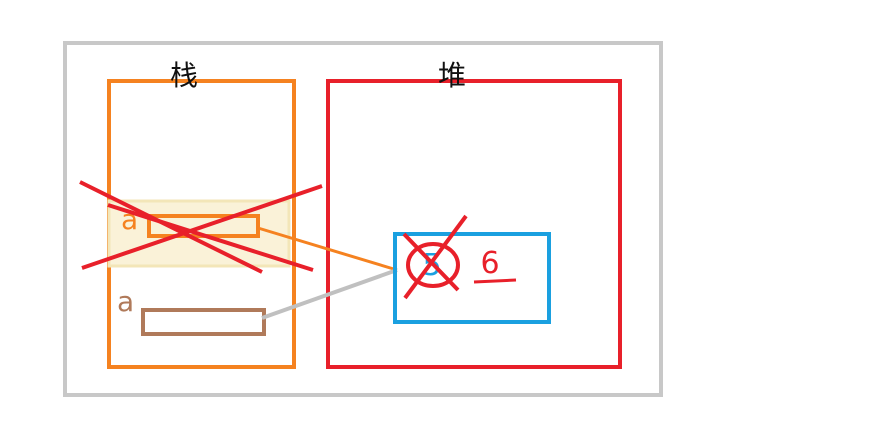 This screenshot has width=892, height=447. What do you see at coordinates (452, 75) in the screenshot?
I see `heap-title: 堆` at bounding box center [452, 75].